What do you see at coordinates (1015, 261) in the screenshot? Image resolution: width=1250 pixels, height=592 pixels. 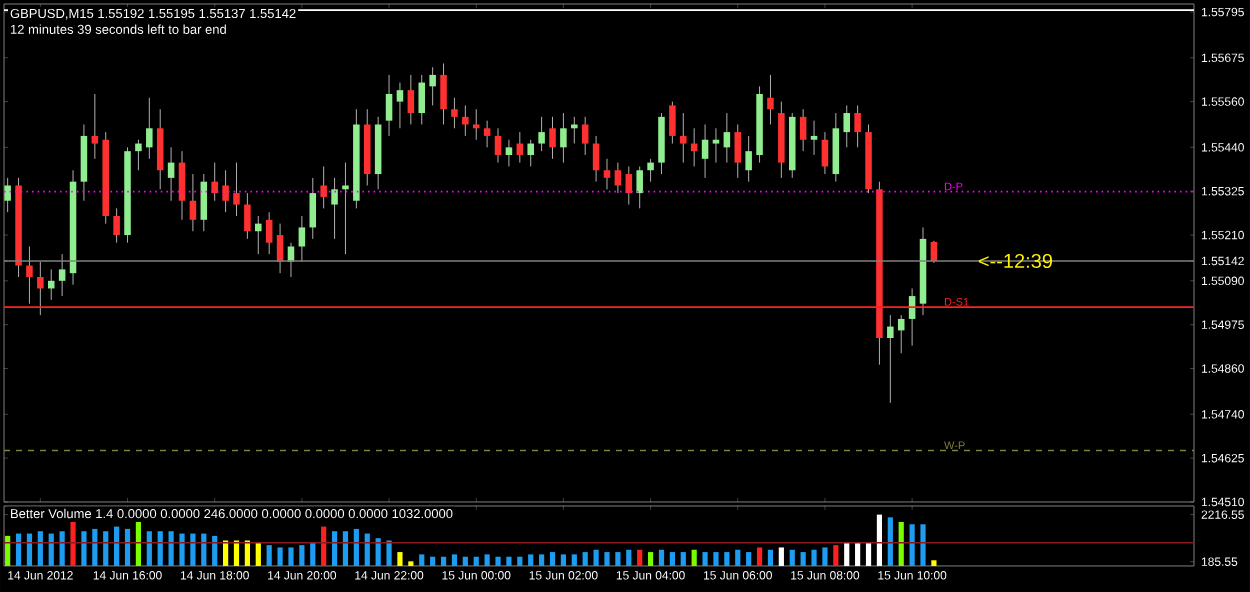 I see `annotation: <--12:39` at bounding box center [1015, 261].